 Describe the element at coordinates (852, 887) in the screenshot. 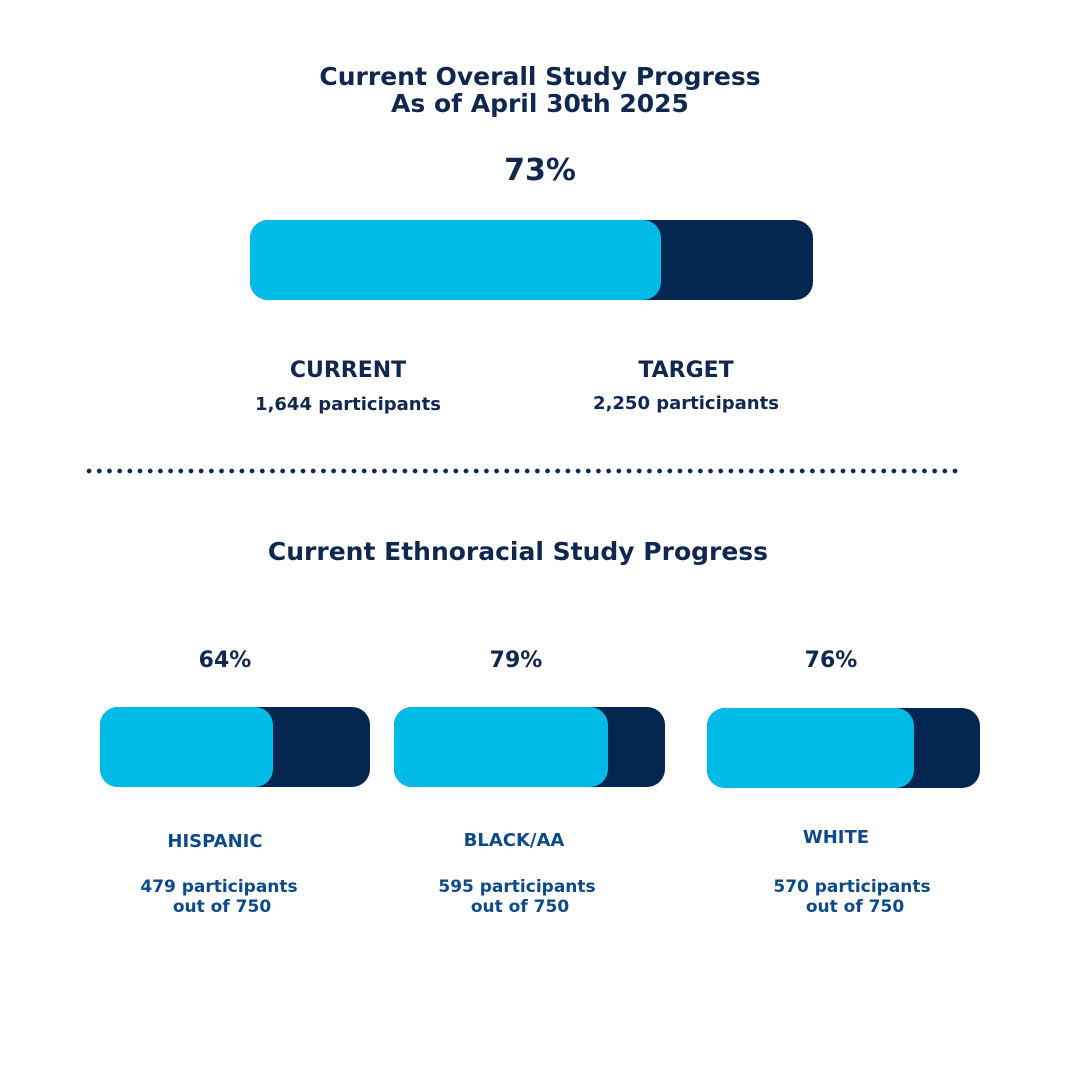

I see `white-count-line1: 570 participants` at that location.